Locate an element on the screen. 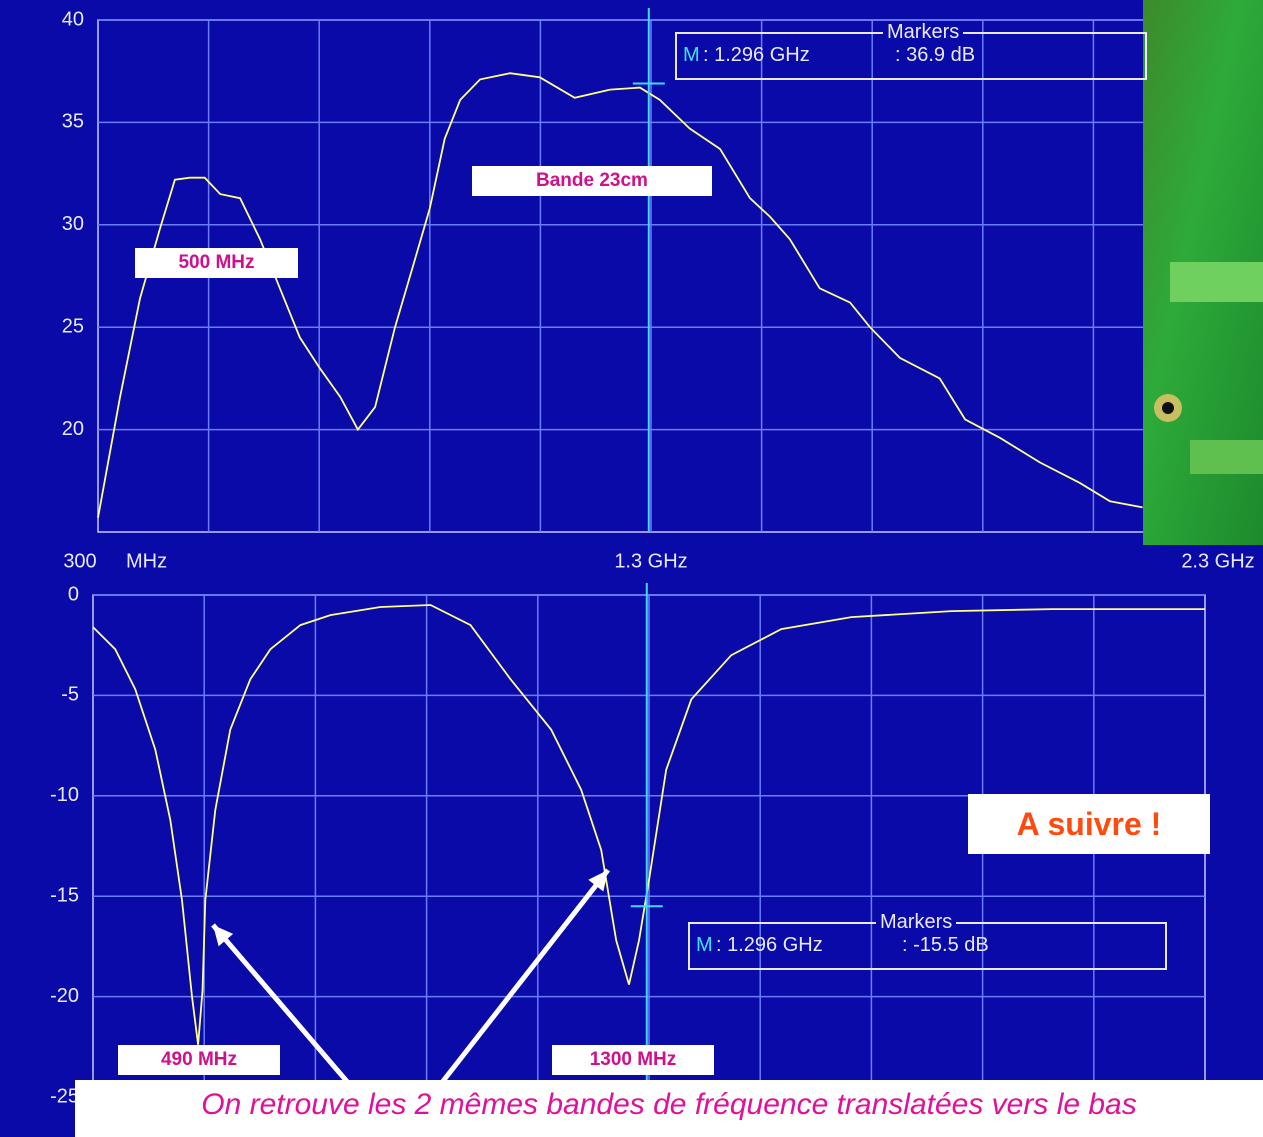 This screenshot has width=1263, height=1137. y-tick-label: 40 is located at coordinates (73, 19).